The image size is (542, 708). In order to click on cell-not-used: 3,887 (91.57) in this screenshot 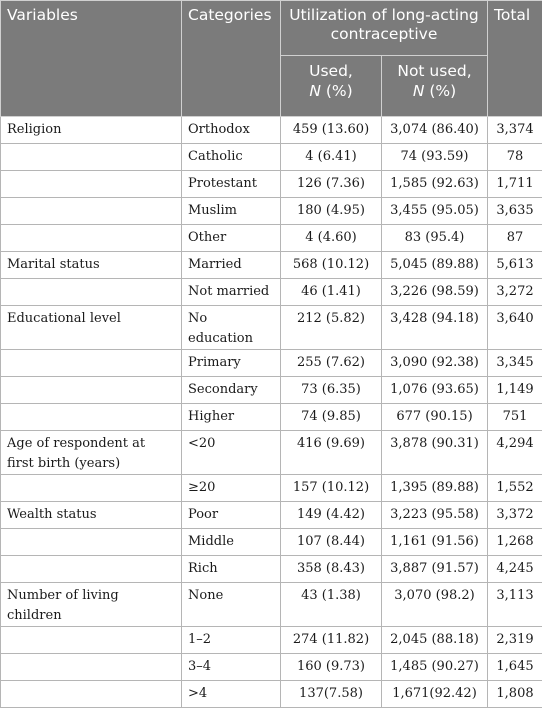, I will do `click(435, 569)`.